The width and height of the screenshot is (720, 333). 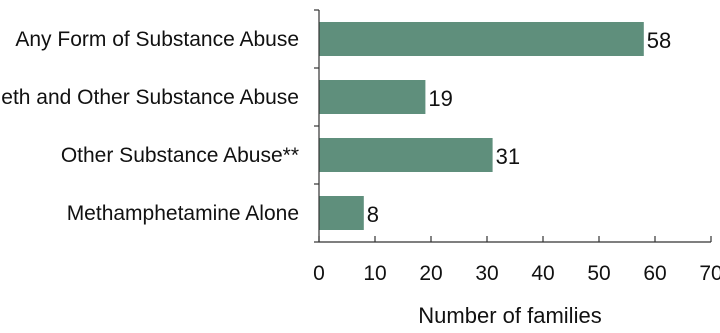 I want to click on x-tick-label-0: 0, so click(x=319, y=273).